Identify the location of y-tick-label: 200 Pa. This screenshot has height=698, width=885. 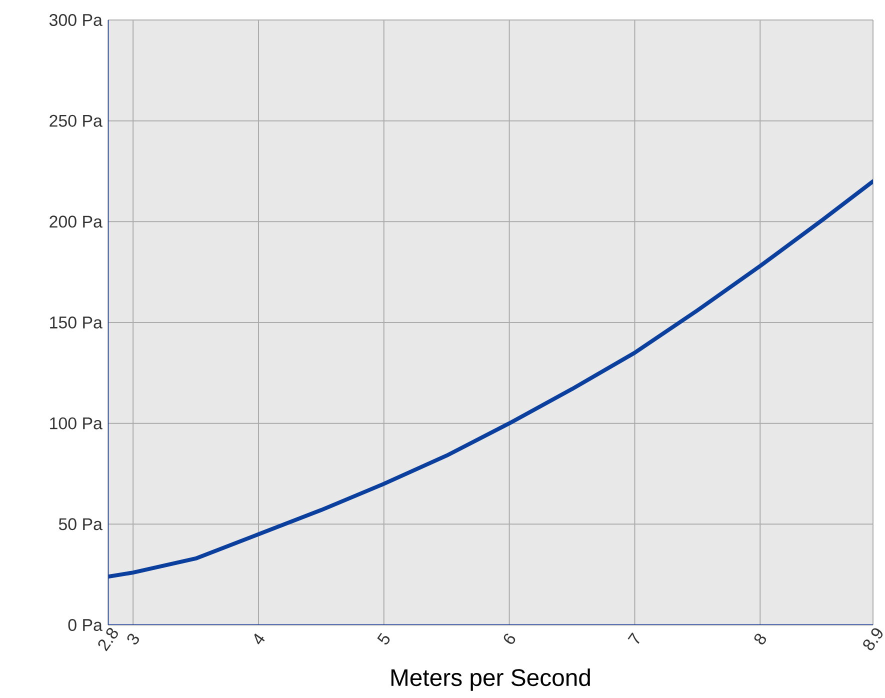
(76, 222).